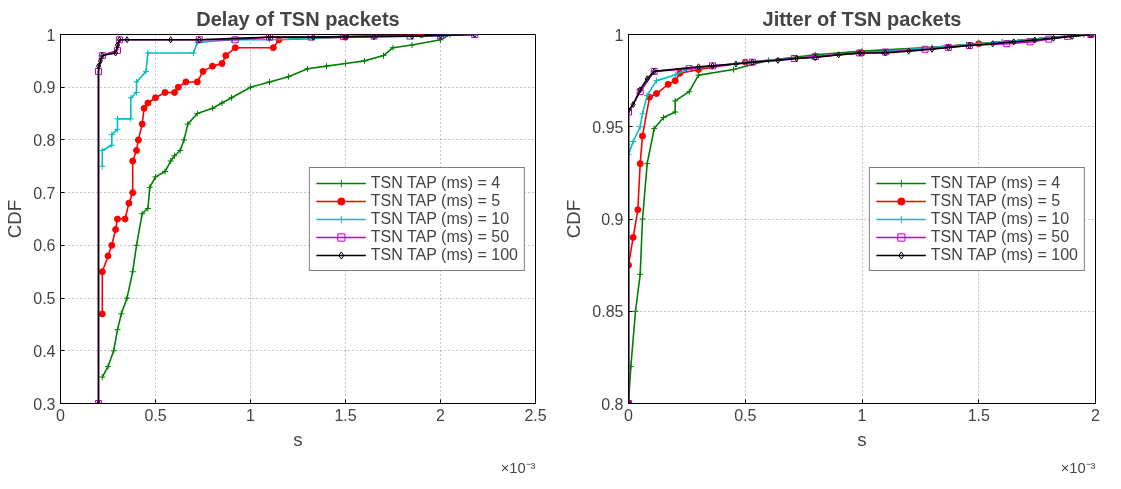 This screenshot has width=1121, height=489. Describe the element at coordinates (44, 246) in the screenshot. I see `y-tick-label: 0.6` at that location.